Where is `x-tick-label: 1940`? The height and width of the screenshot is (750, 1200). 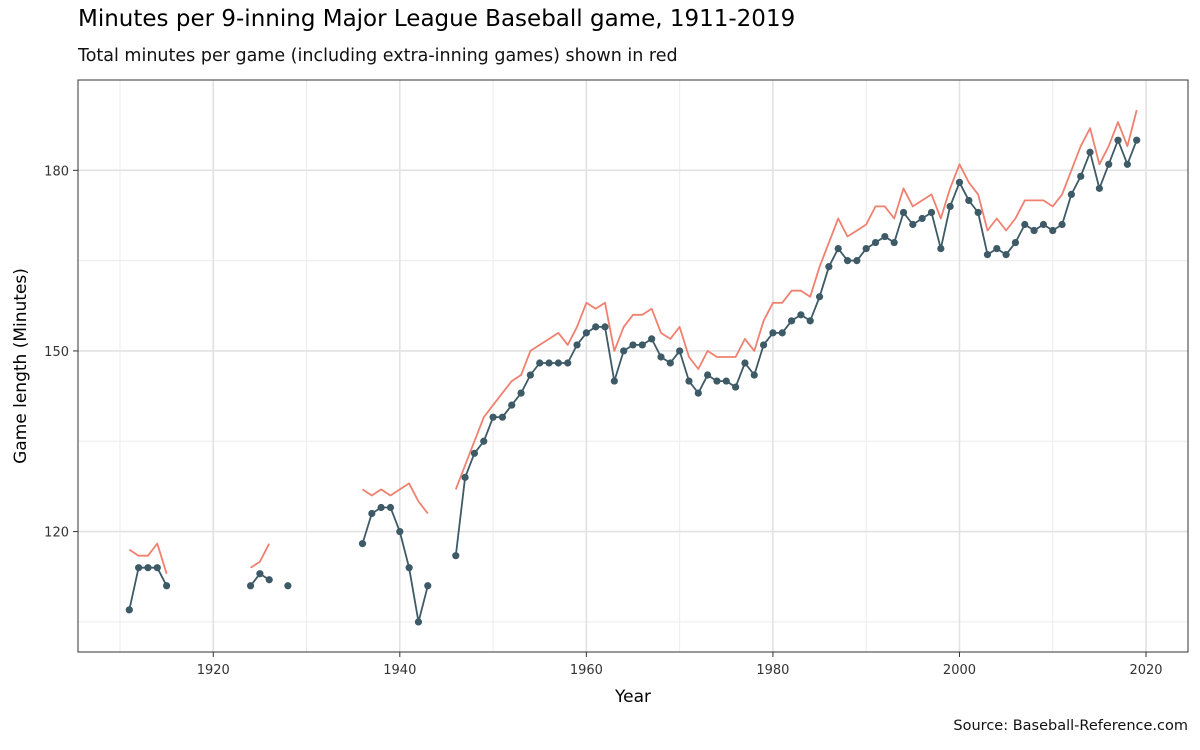
x-tick-label: 1940 is located at coordinates (399, 670).